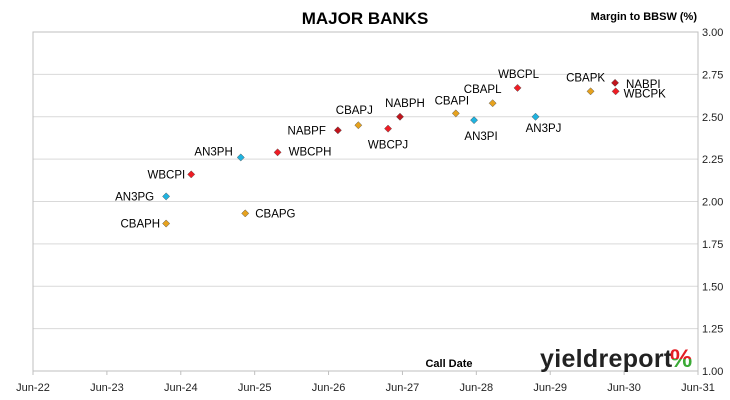 Image resolution: width=730 pixels, height=400 pixels. Describe the element at coordinates (644, 17) in the screenshot. I see `y-axis-title: Margin to BBSW (%)` at that location.